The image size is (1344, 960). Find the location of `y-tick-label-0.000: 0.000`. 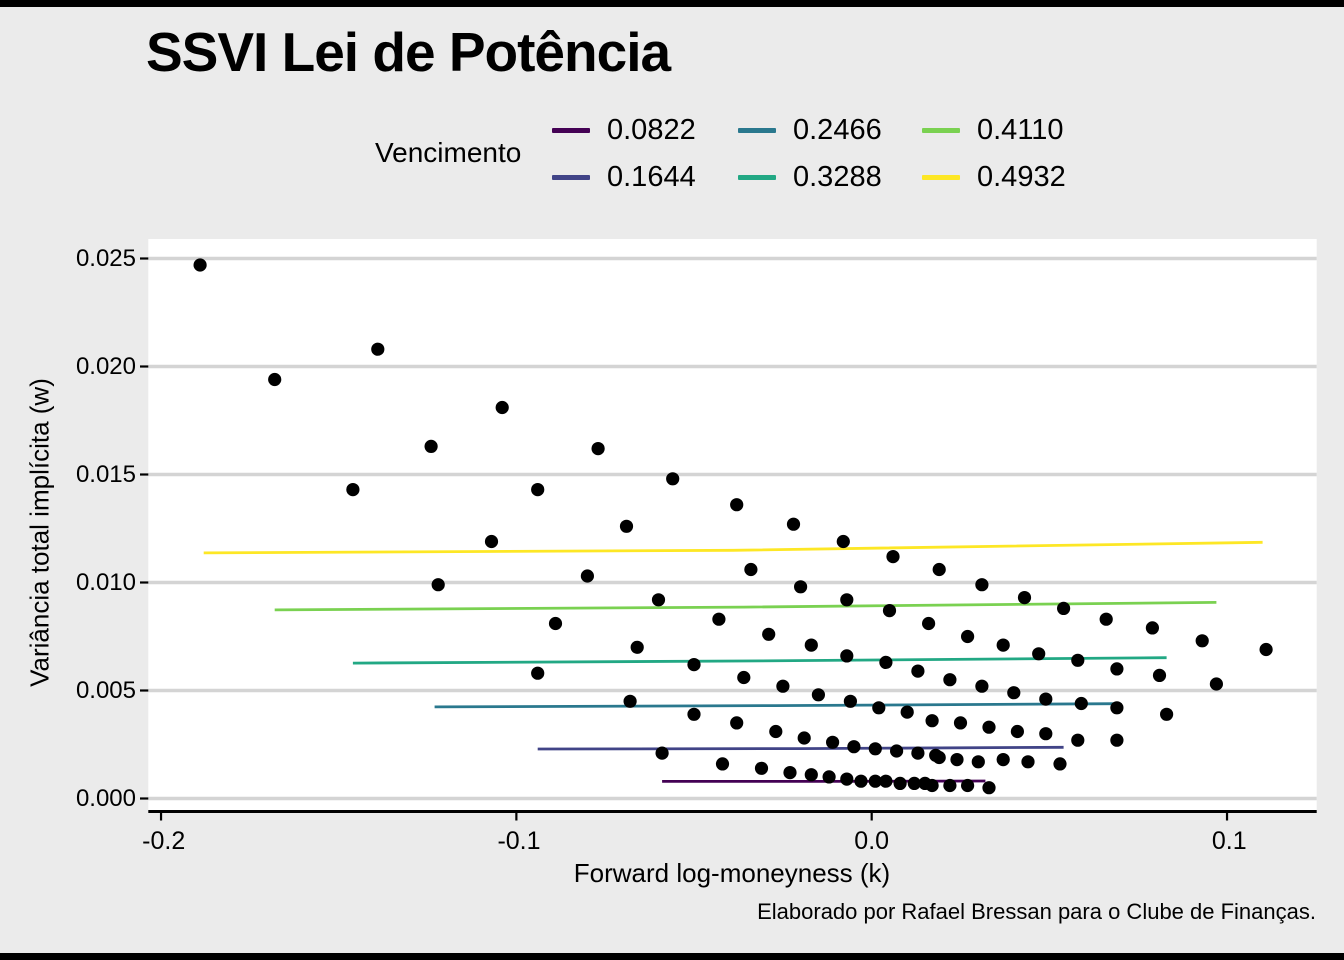

y-tick-label-0.000: 0.000 is located at coordinates (105, 798).